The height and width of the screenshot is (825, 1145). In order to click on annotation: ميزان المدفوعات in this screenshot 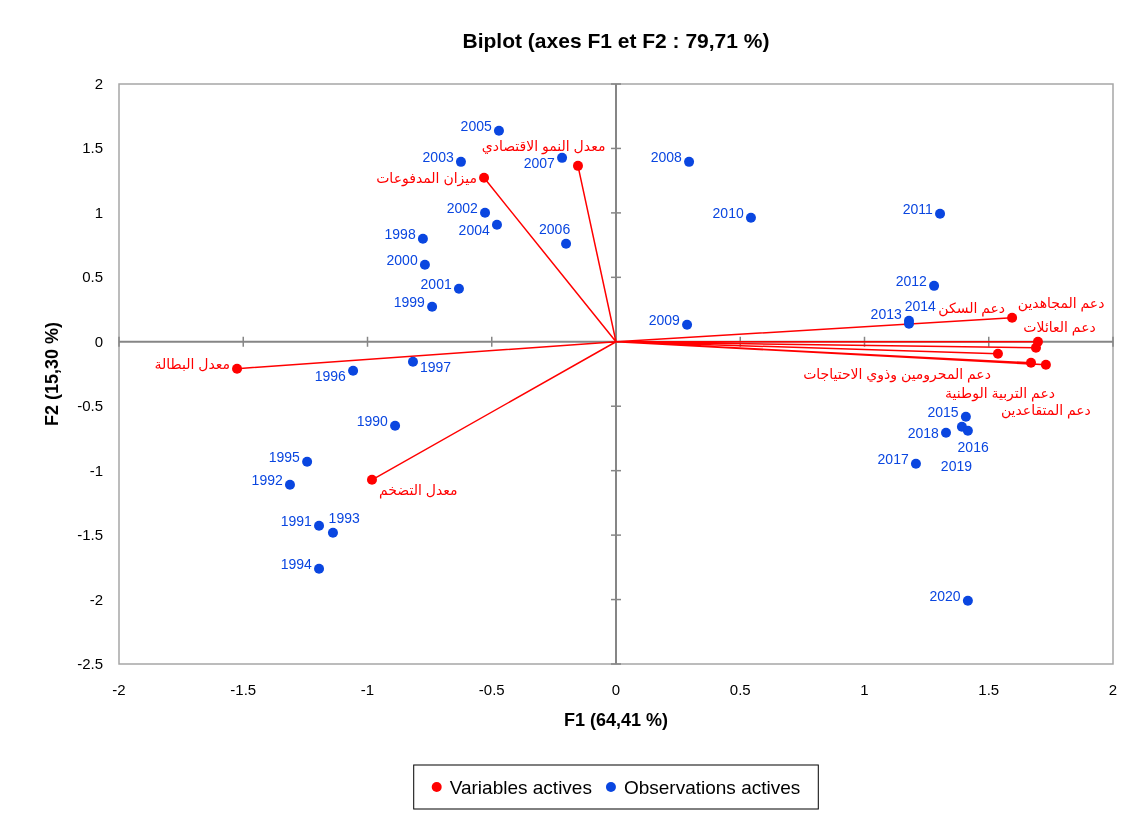, I will do `click(427, 178)`.